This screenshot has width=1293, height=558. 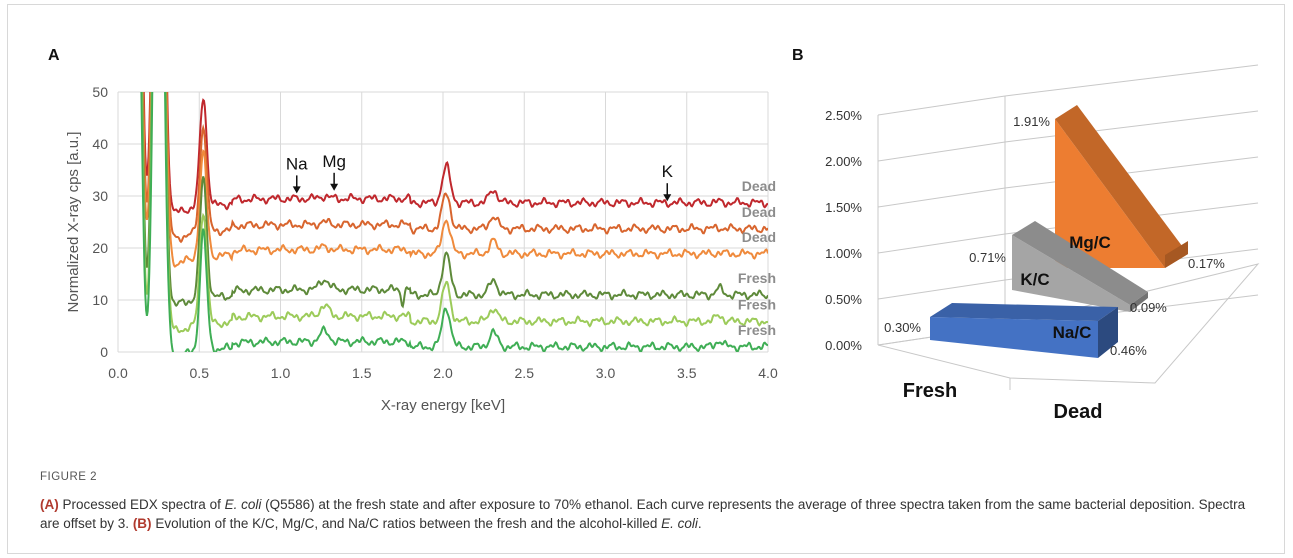 What do you see at coordinates (297, 163) in the screenshot?
I see `annotation-label: Na` at bounding box center [297, 163].